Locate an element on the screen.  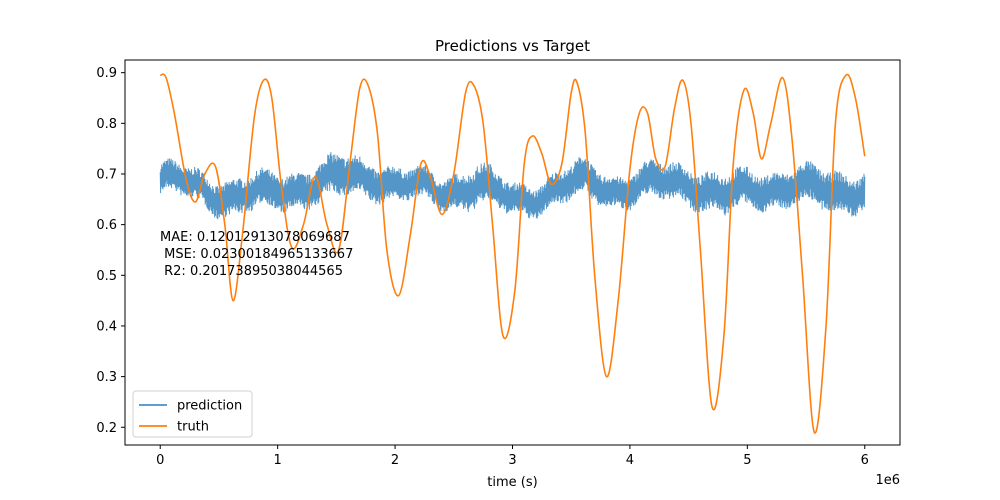
prediction-series is located at coordinates (512, 186).